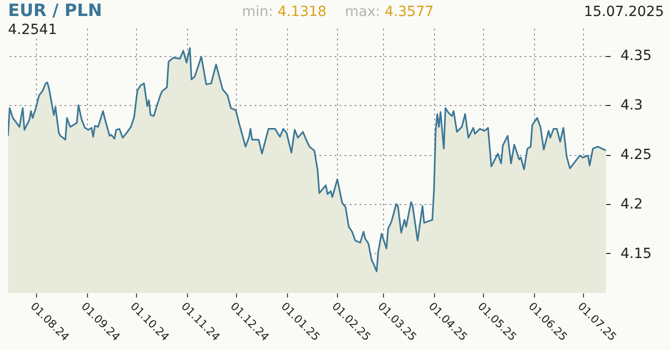 Image resolution: width=670 pixels, height=350 pixels. What do you see at coordinates (284, 12) in the screenshot?
I see `text: min: 4.1318` at bounding box center [284, 12].